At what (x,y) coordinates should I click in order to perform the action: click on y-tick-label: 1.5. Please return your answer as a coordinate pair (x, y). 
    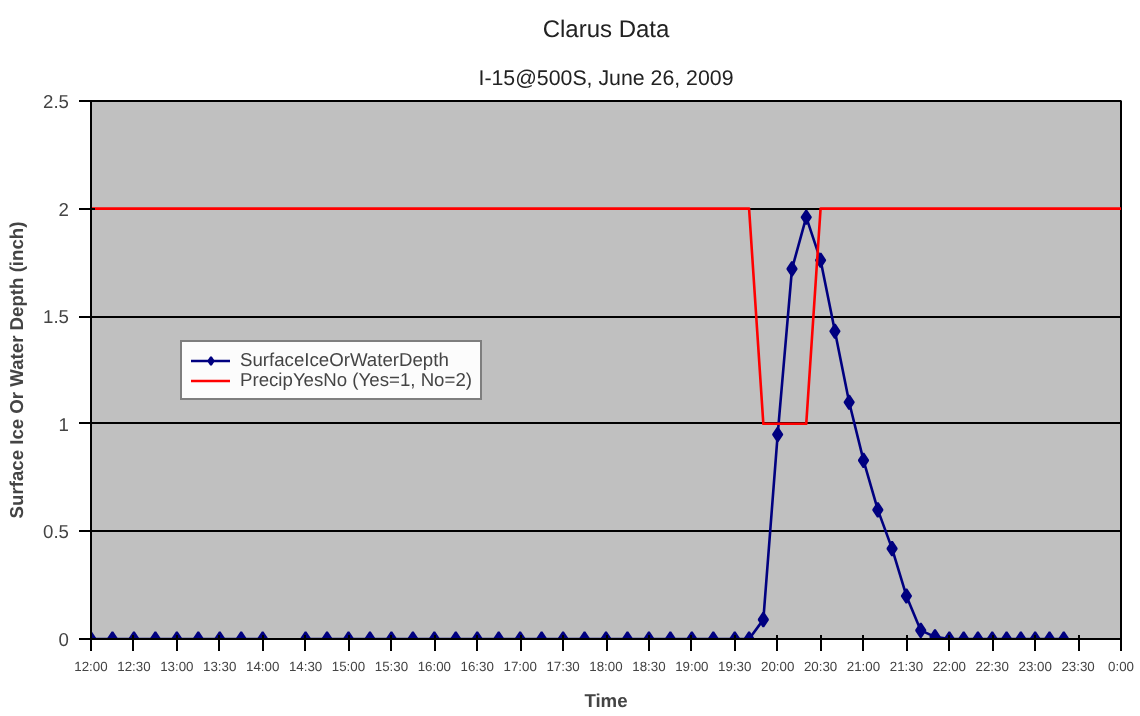
    Looking at the image, I should click on (56, 317).